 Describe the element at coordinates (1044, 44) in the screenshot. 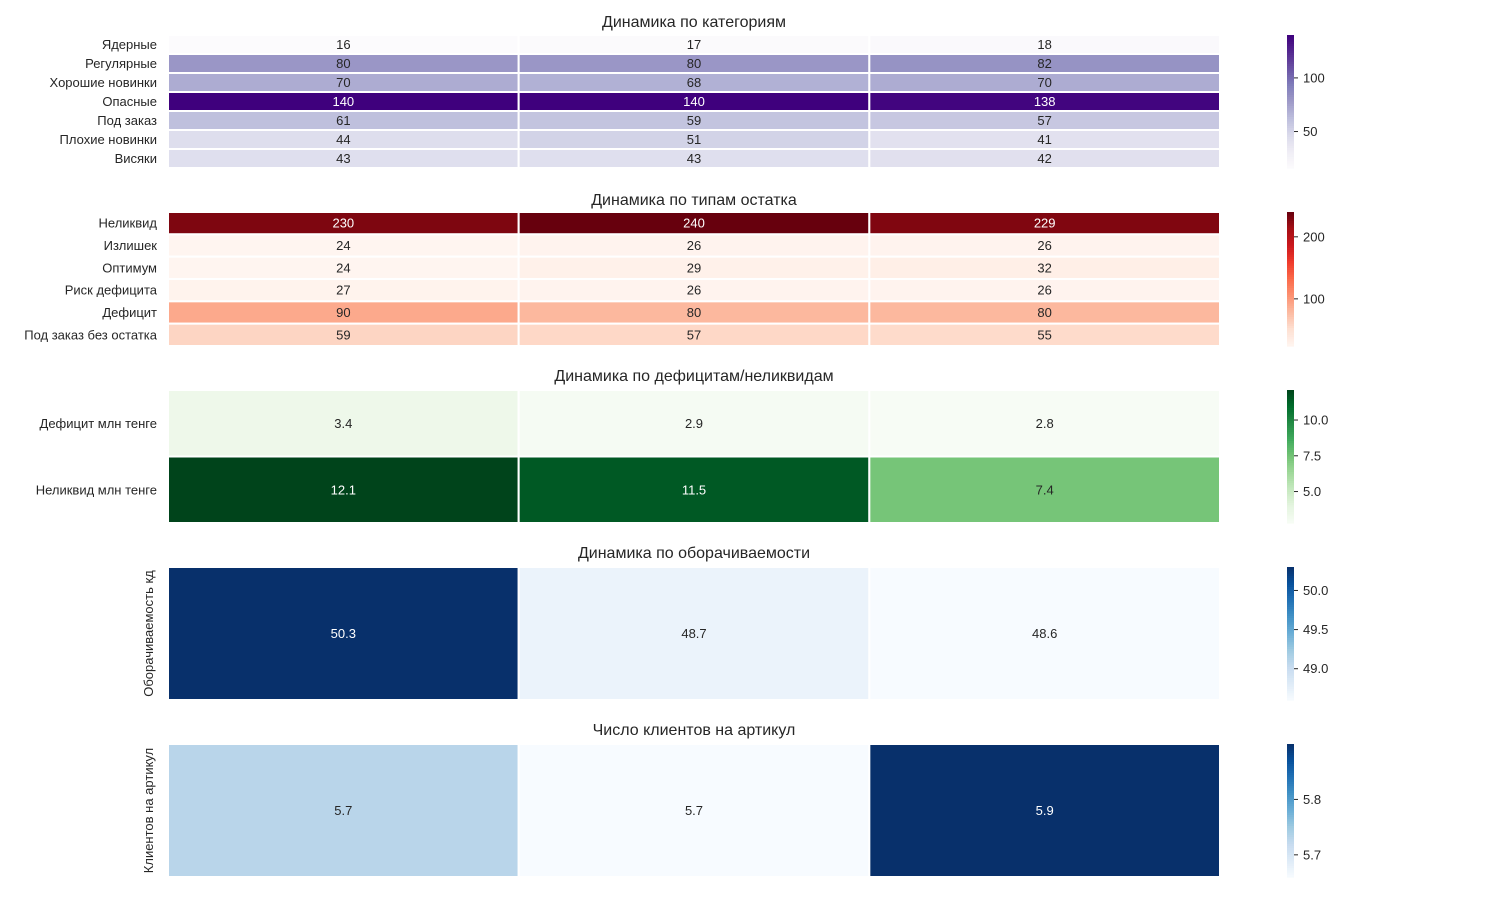

I see `cell-value-label: 18` at that location.